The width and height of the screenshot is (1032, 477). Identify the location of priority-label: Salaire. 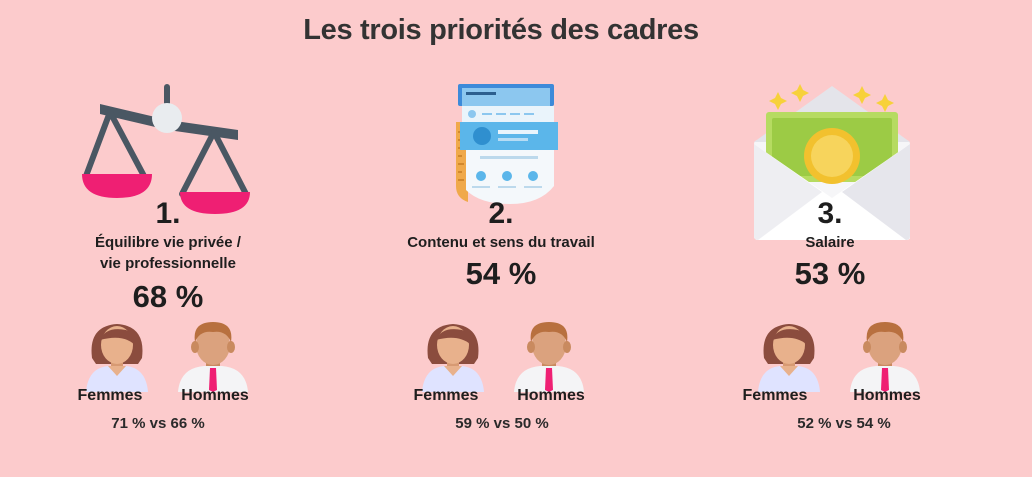
(830, 242).